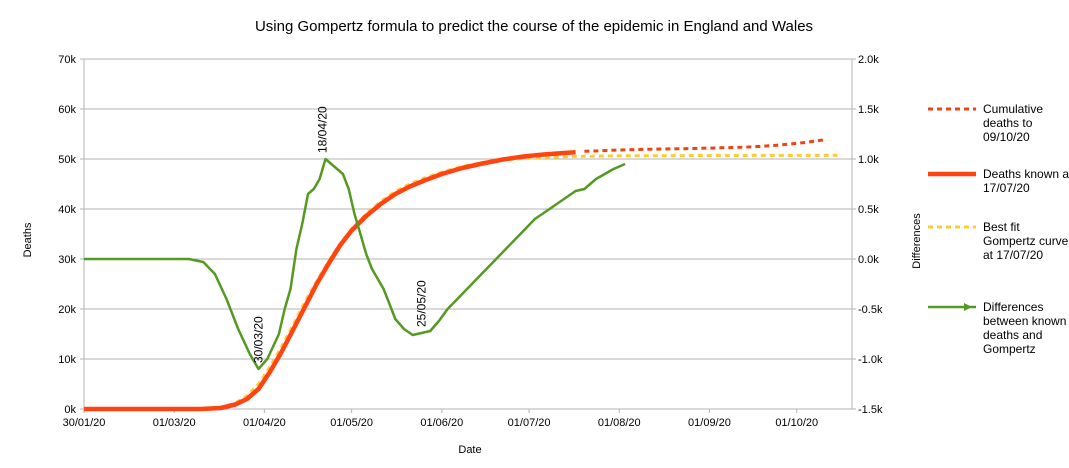 The width and height of the screenshot is (1069, 468). I want to click on x-tick-label: 30/01/20, so click(84, 423).